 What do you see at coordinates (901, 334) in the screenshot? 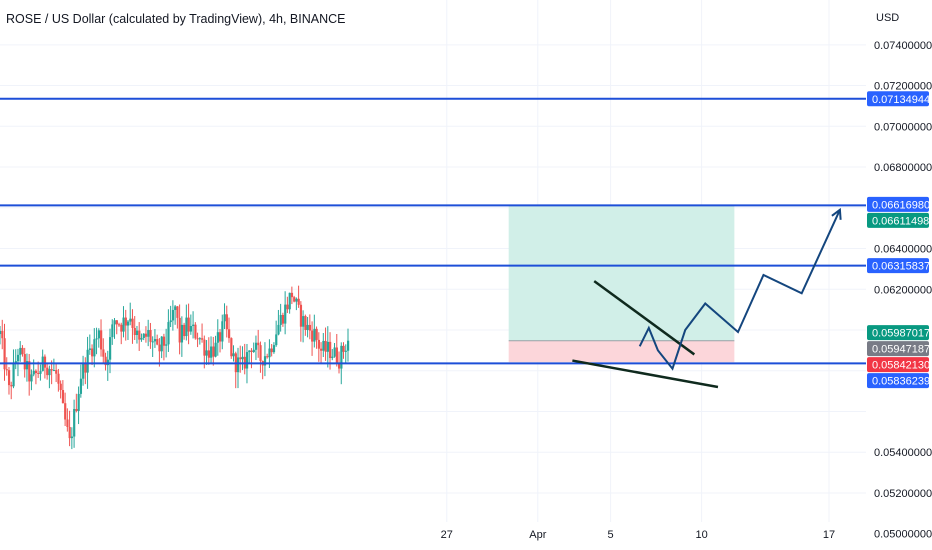
I see `price-badge-label: 0.05987017` at bounding box center [901, 334].